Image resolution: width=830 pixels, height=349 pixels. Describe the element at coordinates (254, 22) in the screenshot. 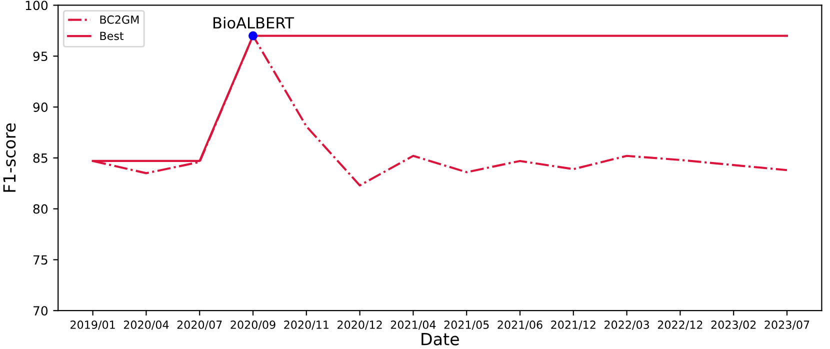

I see `annotation: BioALBERT` at that location.